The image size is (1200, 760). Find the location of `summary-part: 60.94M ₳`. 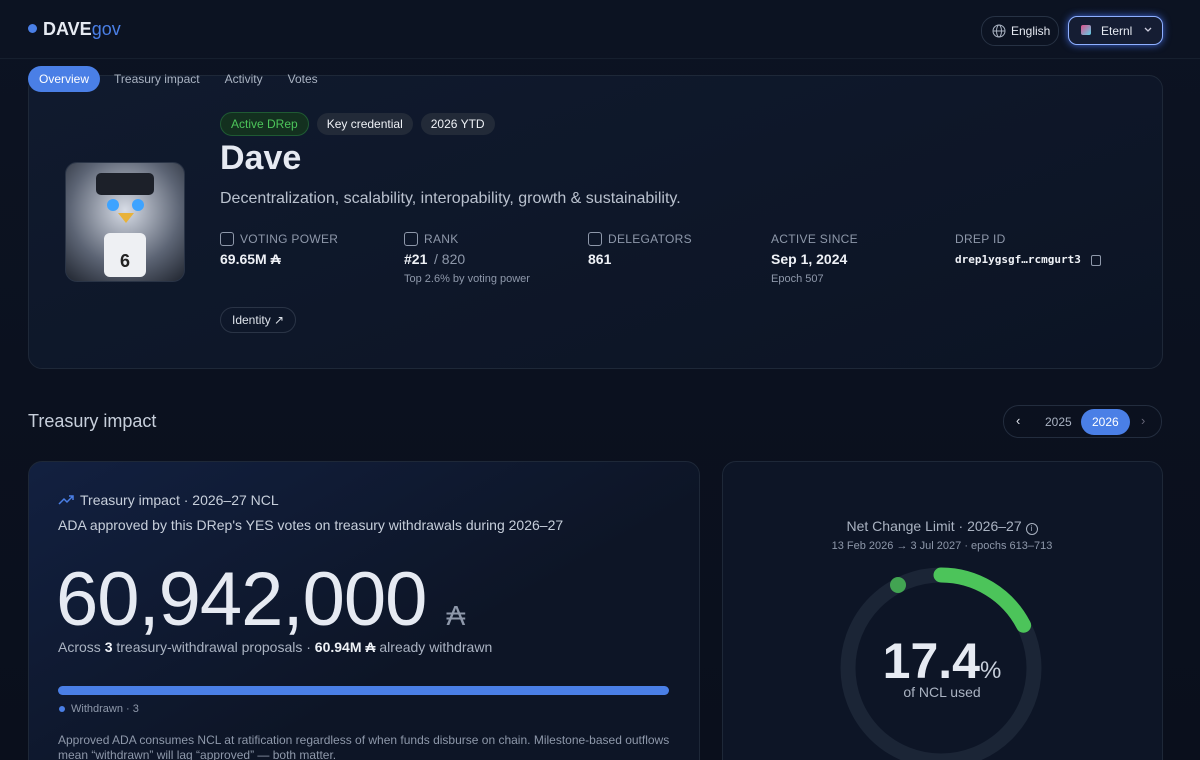

summary-part: 60.94M ₳ is located at coordinates (345, 647).